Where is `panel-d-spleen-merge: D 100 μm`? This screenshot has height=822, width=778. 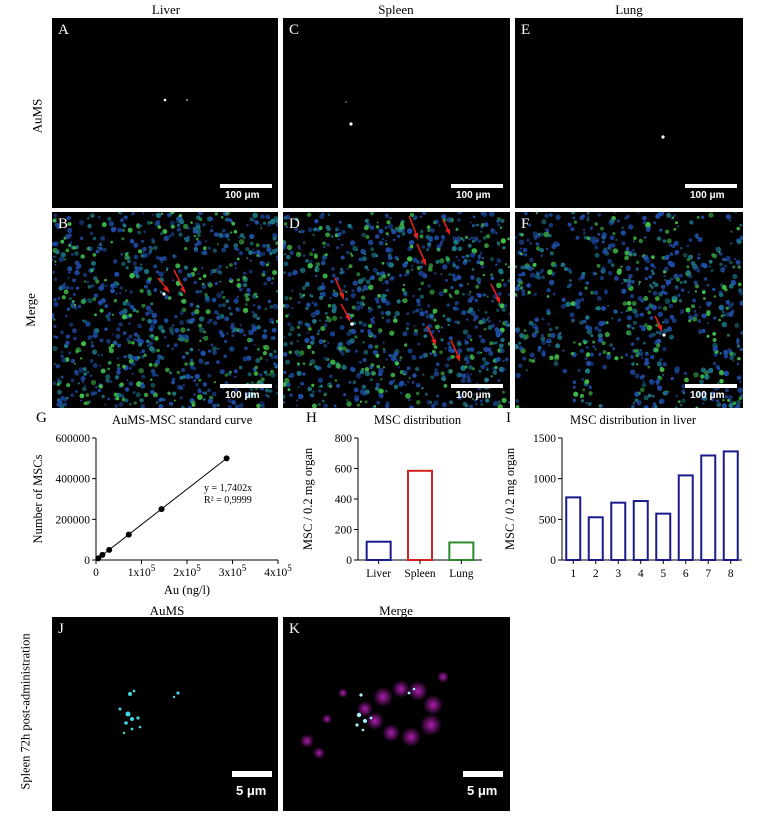
panel-d-spleen-merge: D 100 μm is located at coordinates (396, 310).